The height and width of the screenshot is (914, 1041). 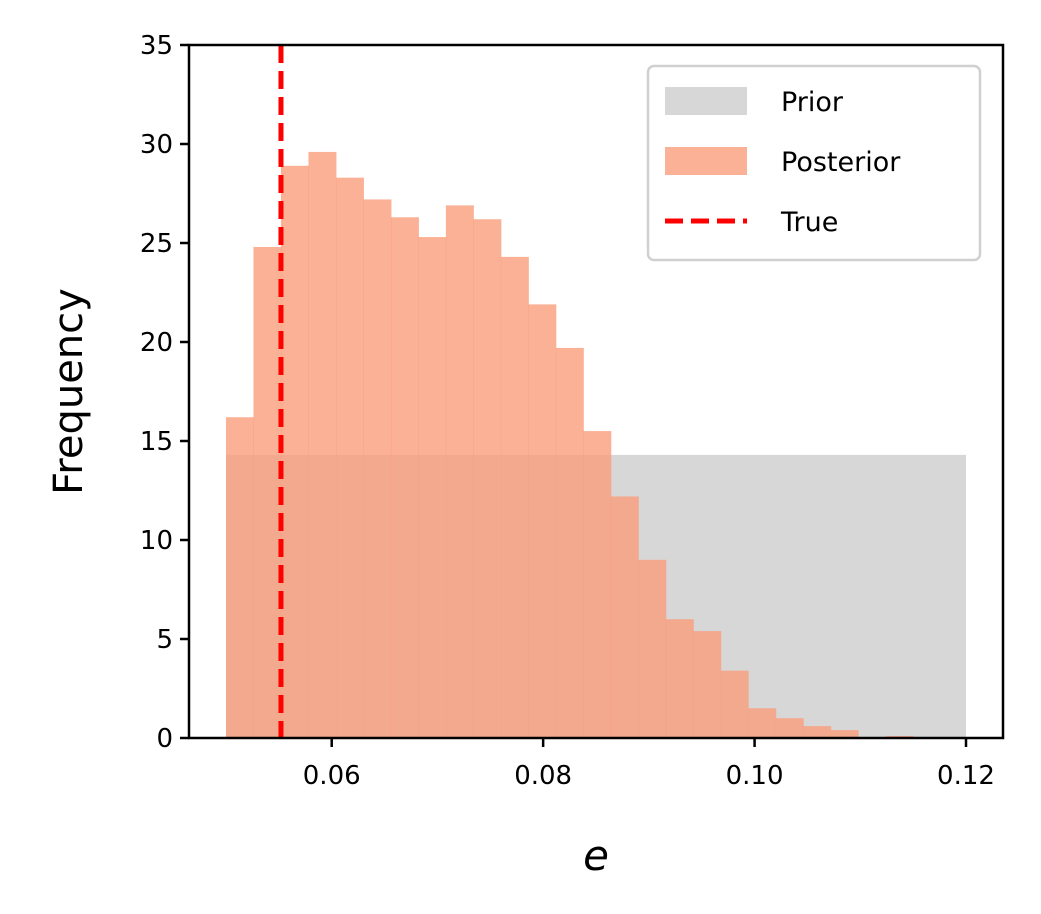 What do you see at coordinates (755, 776) in the screenshot?
I see `x-tick-label: 0.10` at bounding box center [755, 776].